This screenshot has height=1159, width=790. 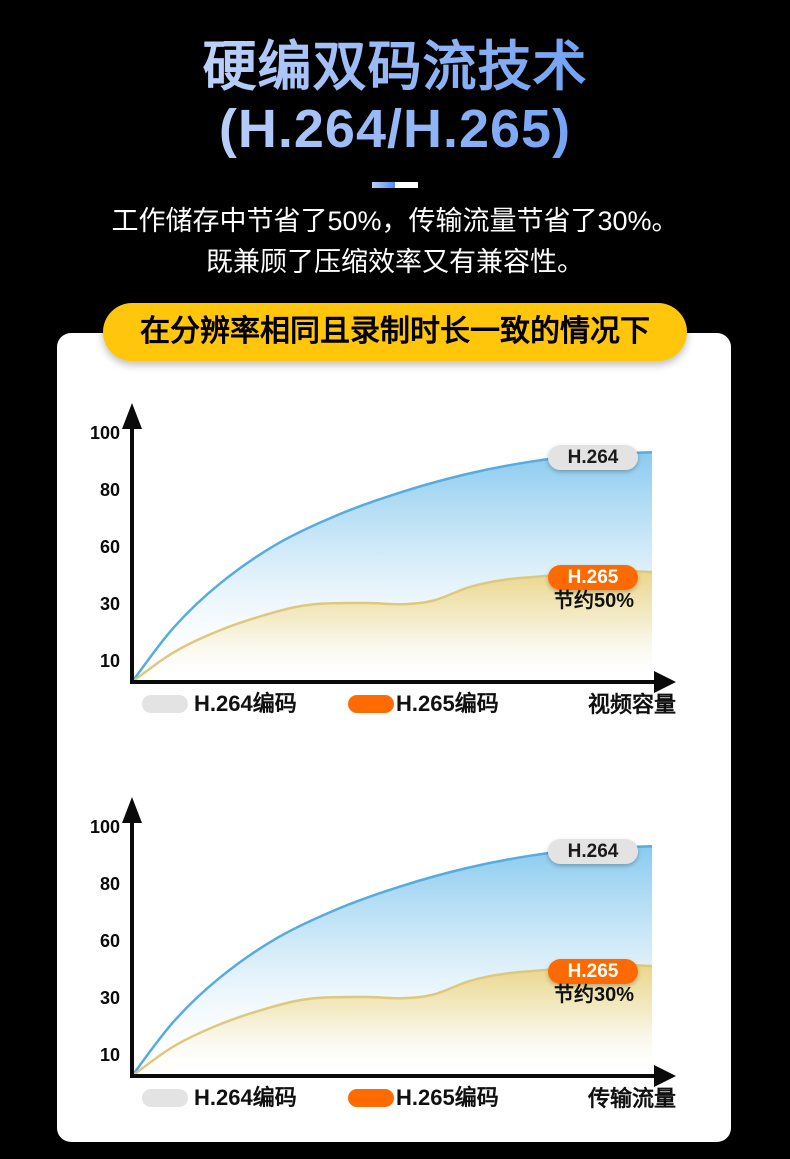 What do you see at coordinates (395, 242) in the screenshot?
I see `subtitle: 工作储存中节省了50%，传输流量节省了30%。 既兼顾了压缩效率又有兼容性。` at bounding box center [395, 242].